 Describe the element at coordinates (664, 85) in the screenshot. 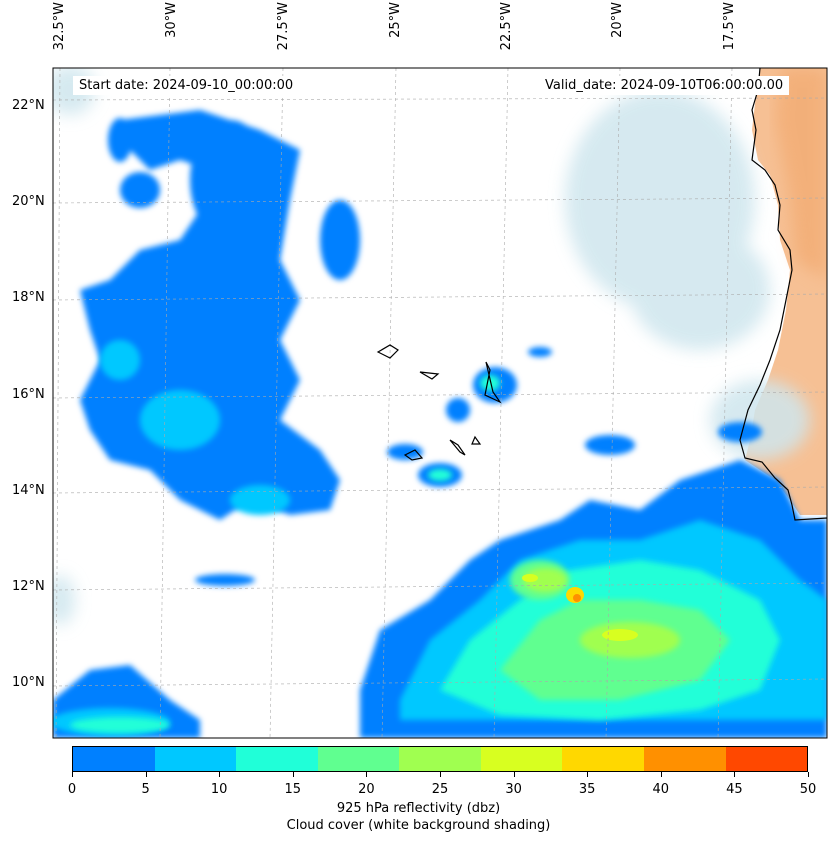

I see `valid-date-label: Valid_date: 2024-09-10T06:00:00.00` at that location.